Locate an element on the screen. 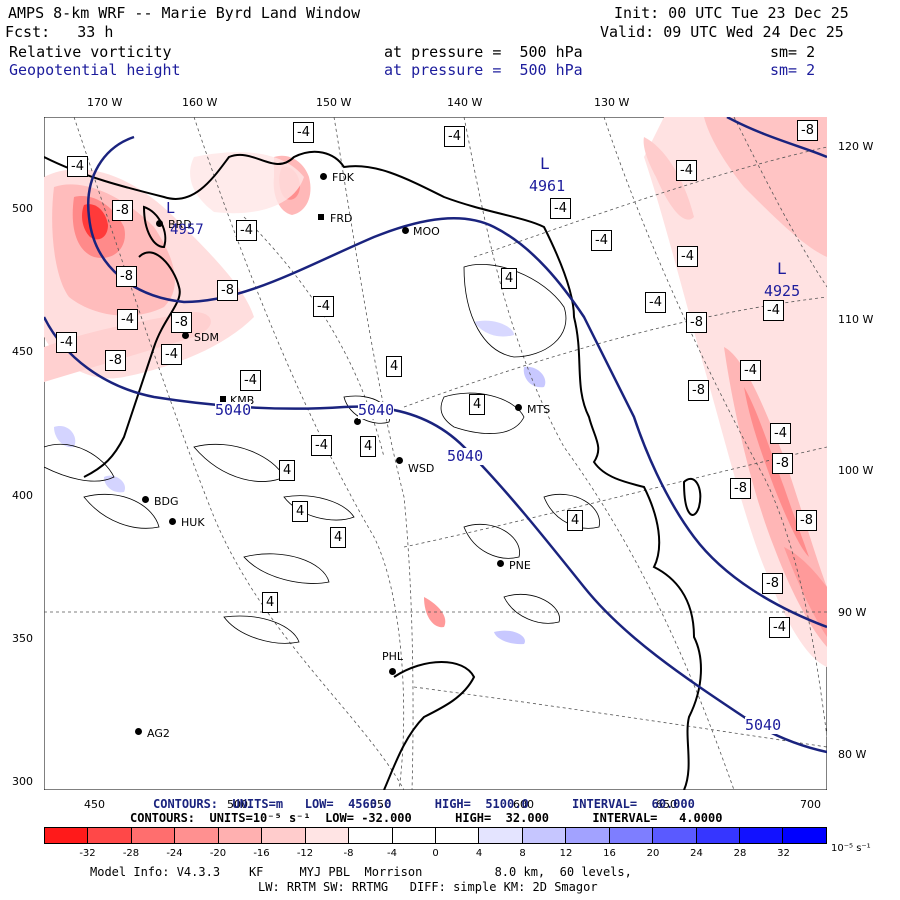 Image resolution: width=900 pixels, height=900 pixels. x-axis-label: 600 is located at coordinates (523, 804).